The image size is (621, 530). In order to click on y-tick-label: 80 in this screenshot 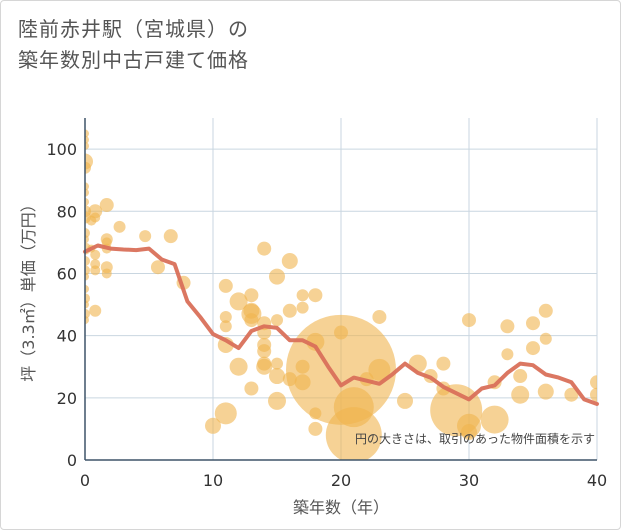, I will do `click(67, 211)`.